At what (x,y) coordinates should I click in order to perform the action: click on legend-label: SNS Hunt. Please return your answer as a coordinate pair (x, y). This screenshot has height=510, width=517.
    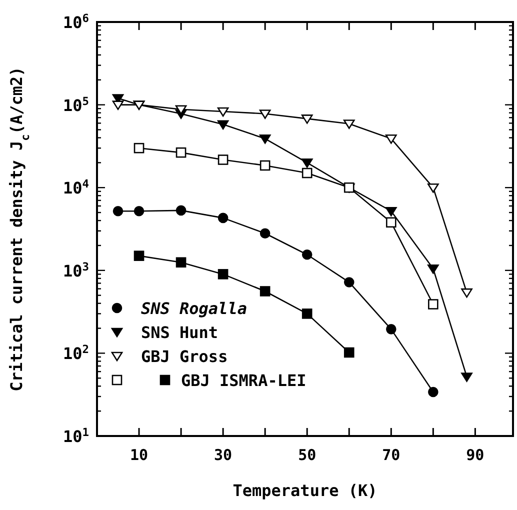
    Looking at the image, I should click on (179, 332).